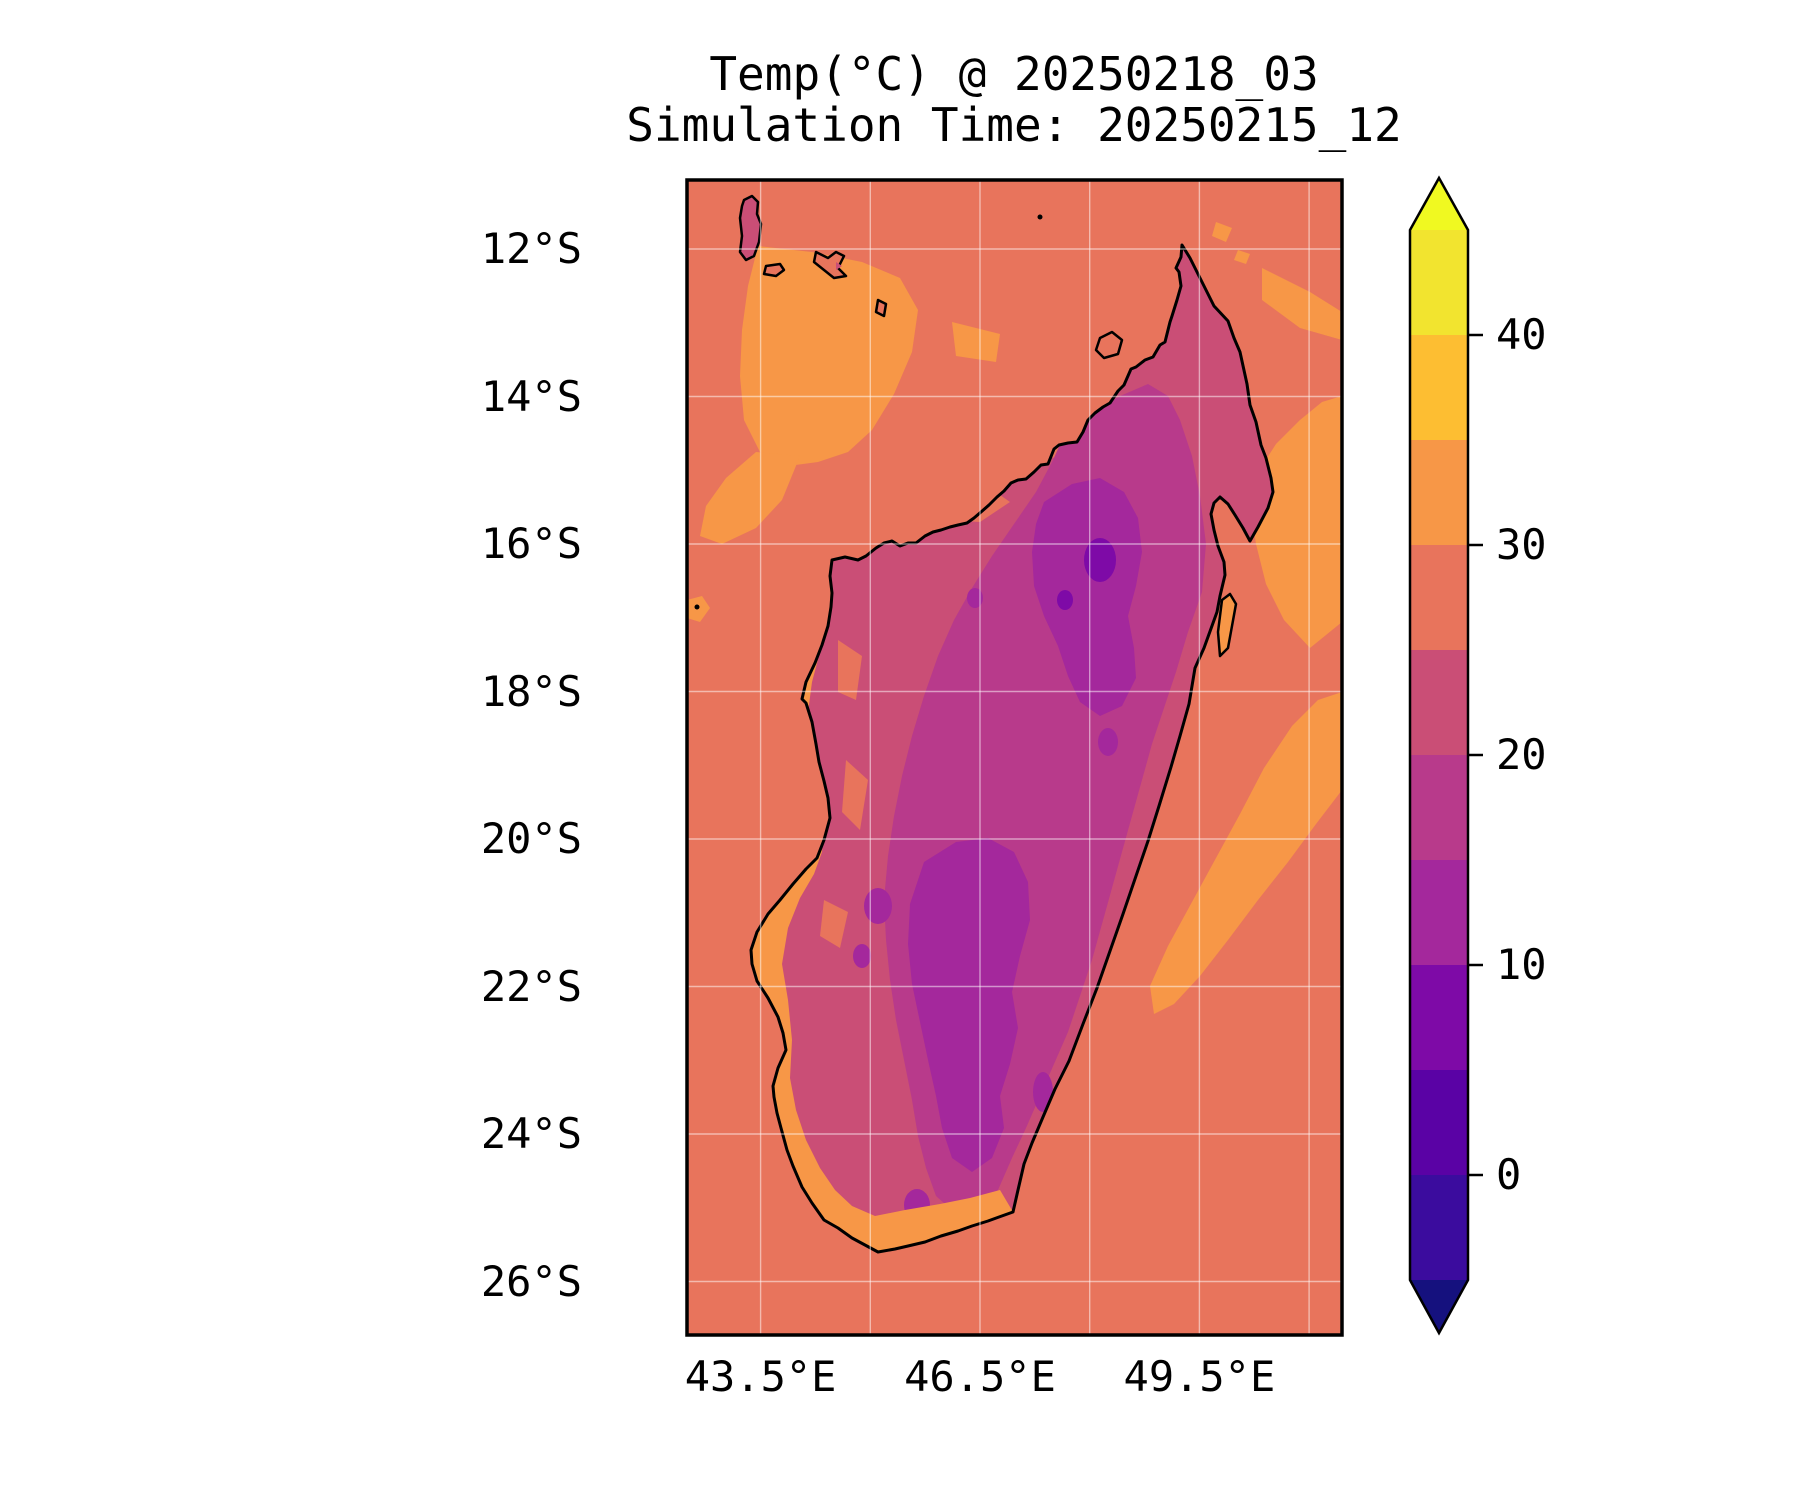  I want to click on colorbar, so click(1445, 755).